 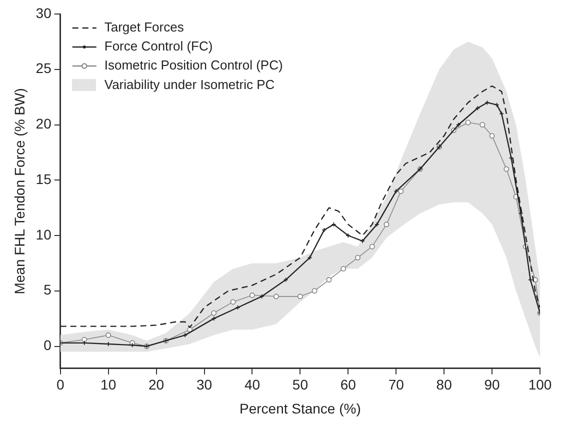 What do you see at coordinates (204, 384) in the screenshot?
I see `x-tick-label: 30` at bounding box center [204, 384].